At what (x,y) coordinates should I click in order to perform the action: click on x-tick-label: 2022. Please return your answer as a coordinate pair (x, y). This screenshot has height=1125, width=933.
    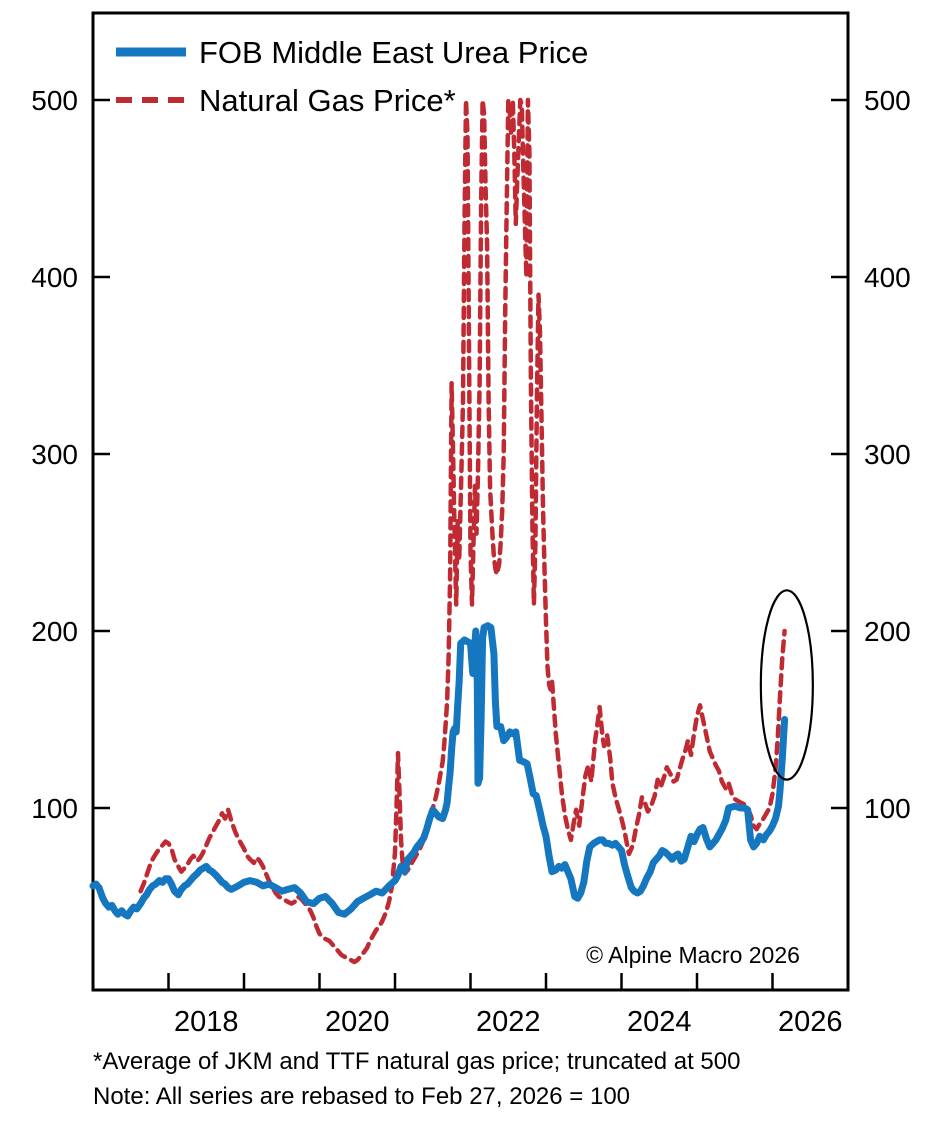
    Looking at the image, I should click on (508, 1022).